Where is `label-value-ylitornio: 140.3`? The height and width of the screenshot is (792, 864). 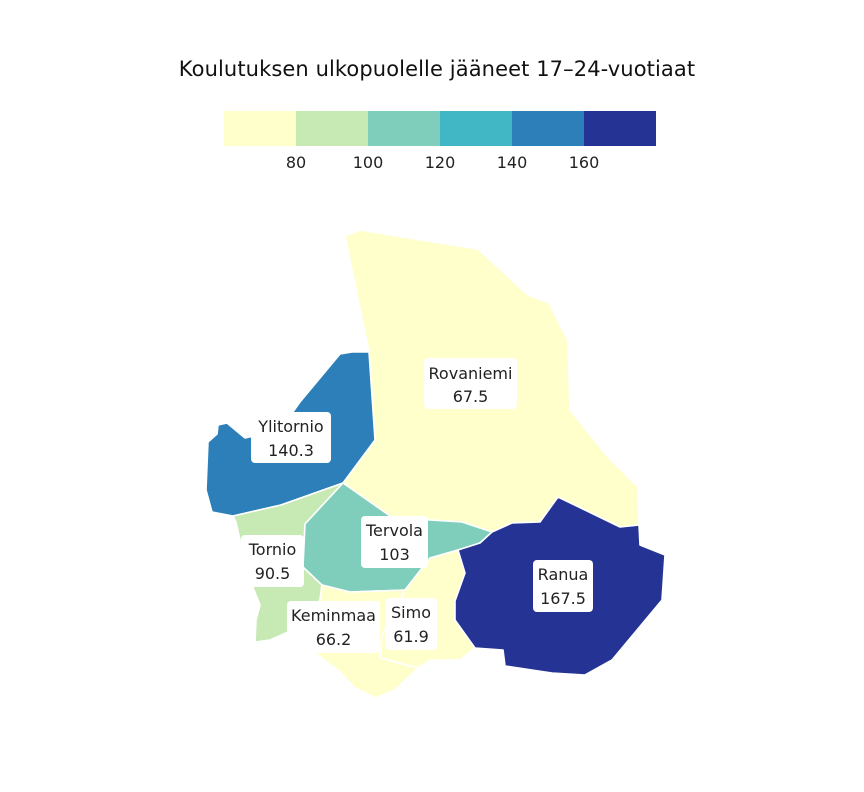 label-value-ylitornio: 140.3 is located at coordinates (291, 450).